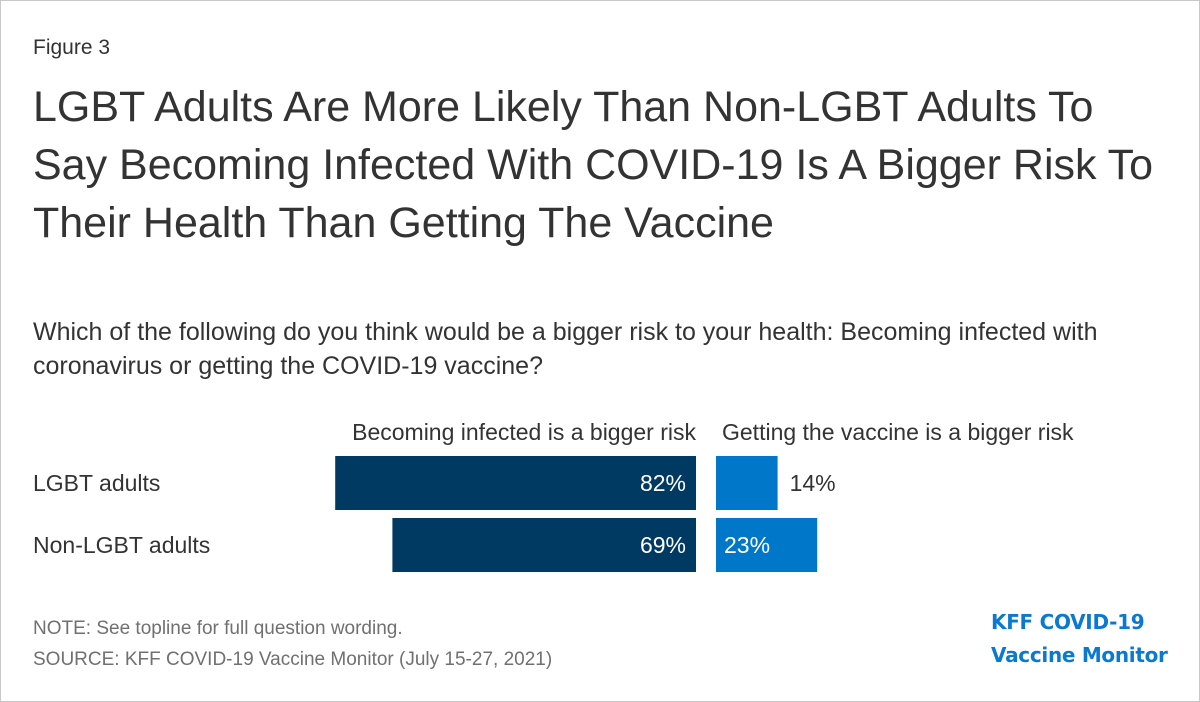 This screenshot has height=702, width=1200. What do you see at coordinates (813, 483) in the screenshot?
I see `data-label-vaccine: 14%` at bounding box center [813, 483].